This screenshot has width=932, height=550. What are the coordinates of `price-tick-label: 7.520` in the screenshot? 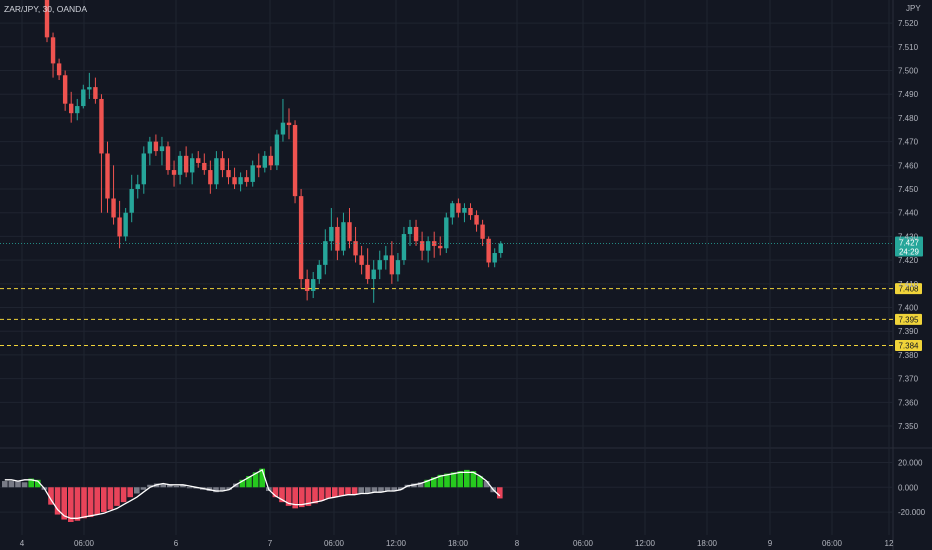 It's located at (908, 23).